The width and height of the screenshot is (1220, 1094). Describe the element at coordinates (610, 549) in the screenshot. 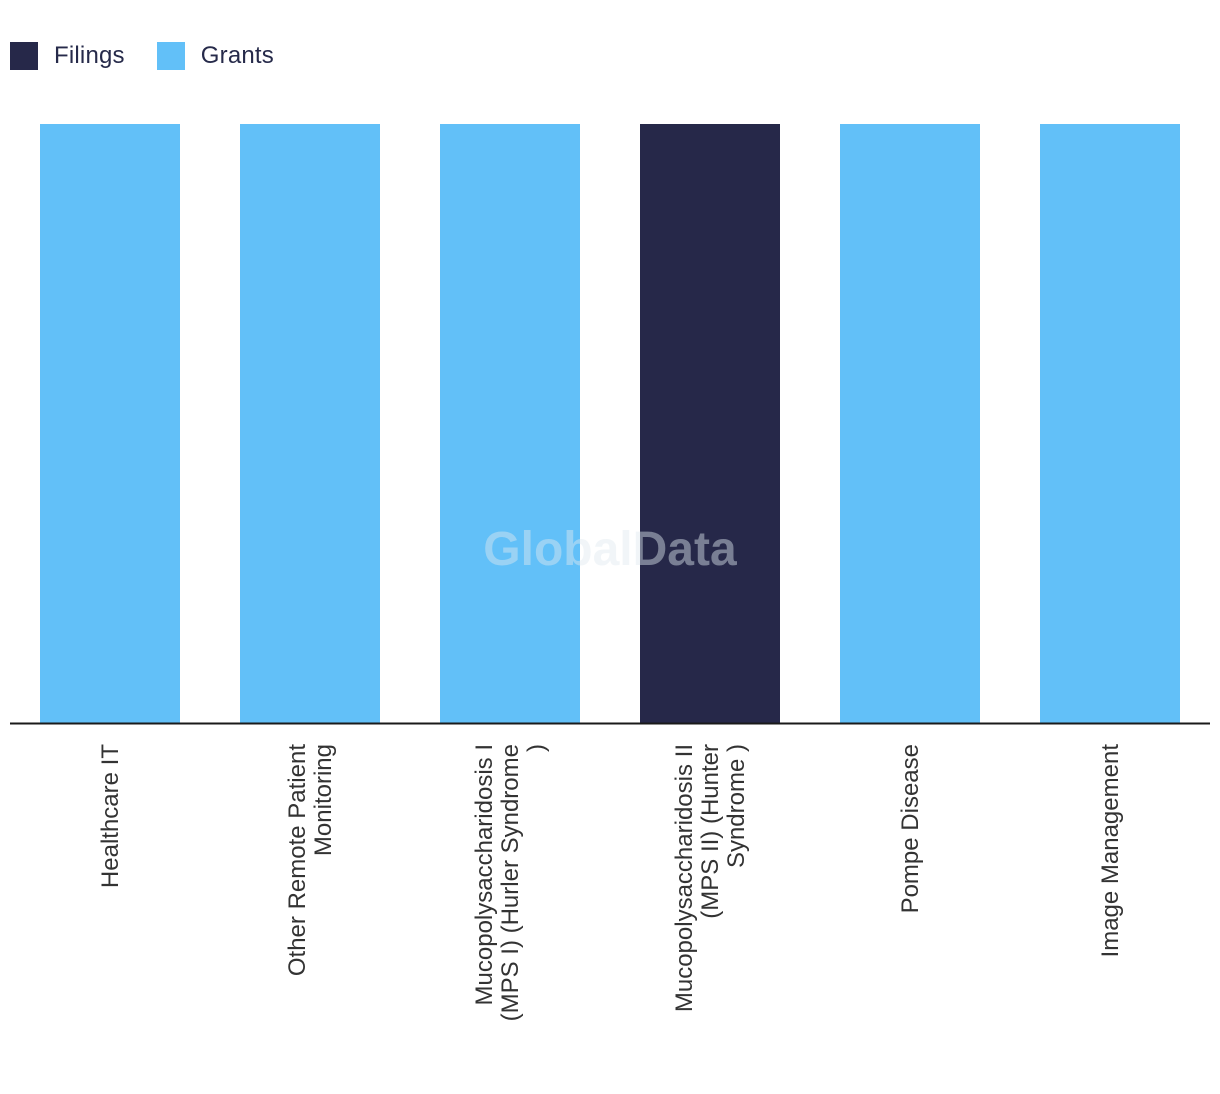

I see `watermark: GlobalData` at that location.